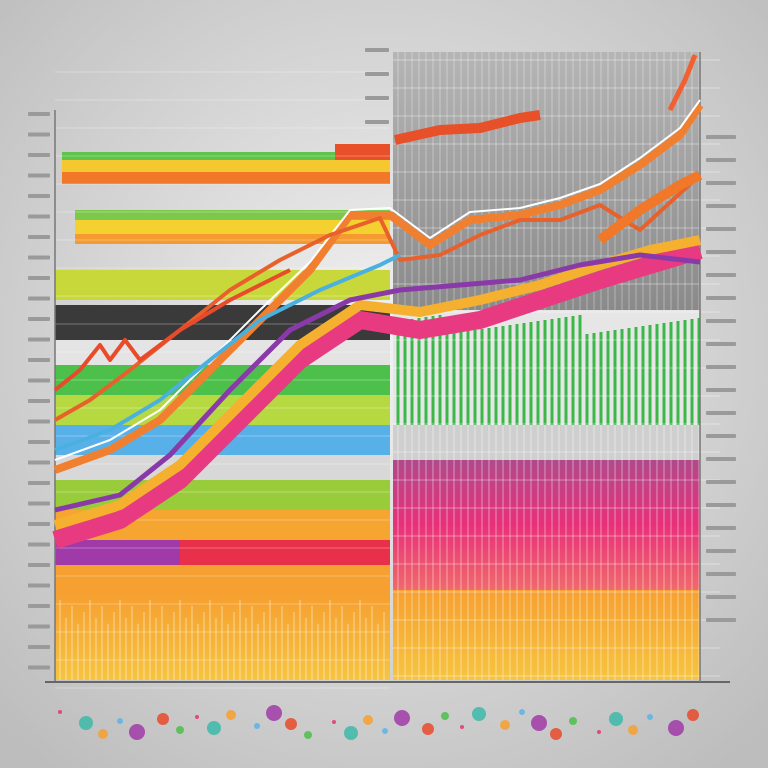 This screenshot has height=768, width=768. Describe the element at coordinates (546, 525) in the screenshot. I see `panel-pink` at that location.